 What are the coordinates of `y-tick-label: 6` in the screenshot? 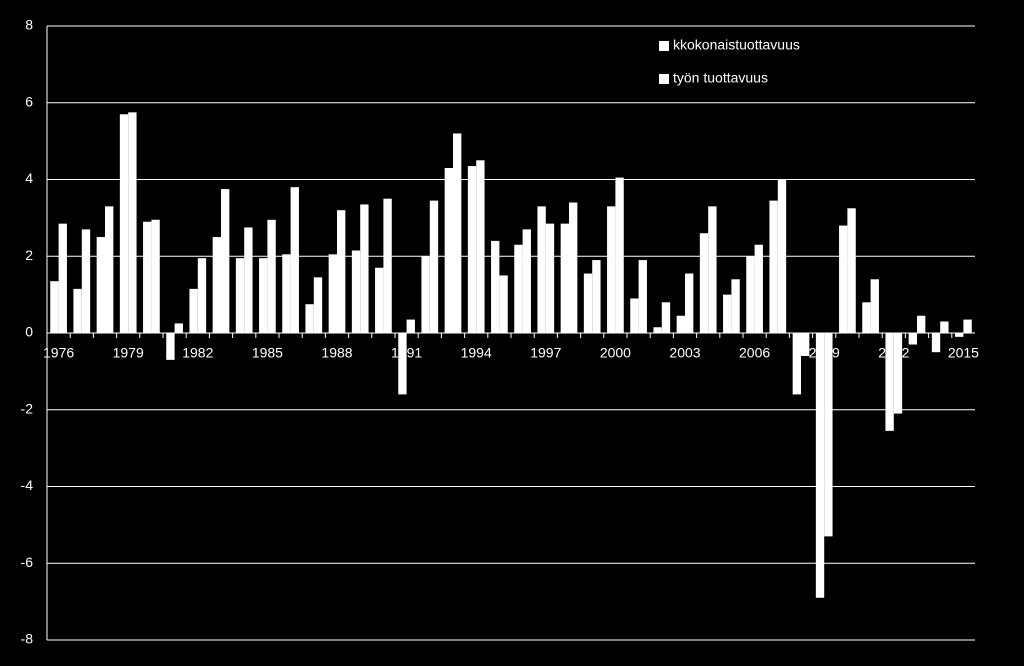 It's located at (29, 101).